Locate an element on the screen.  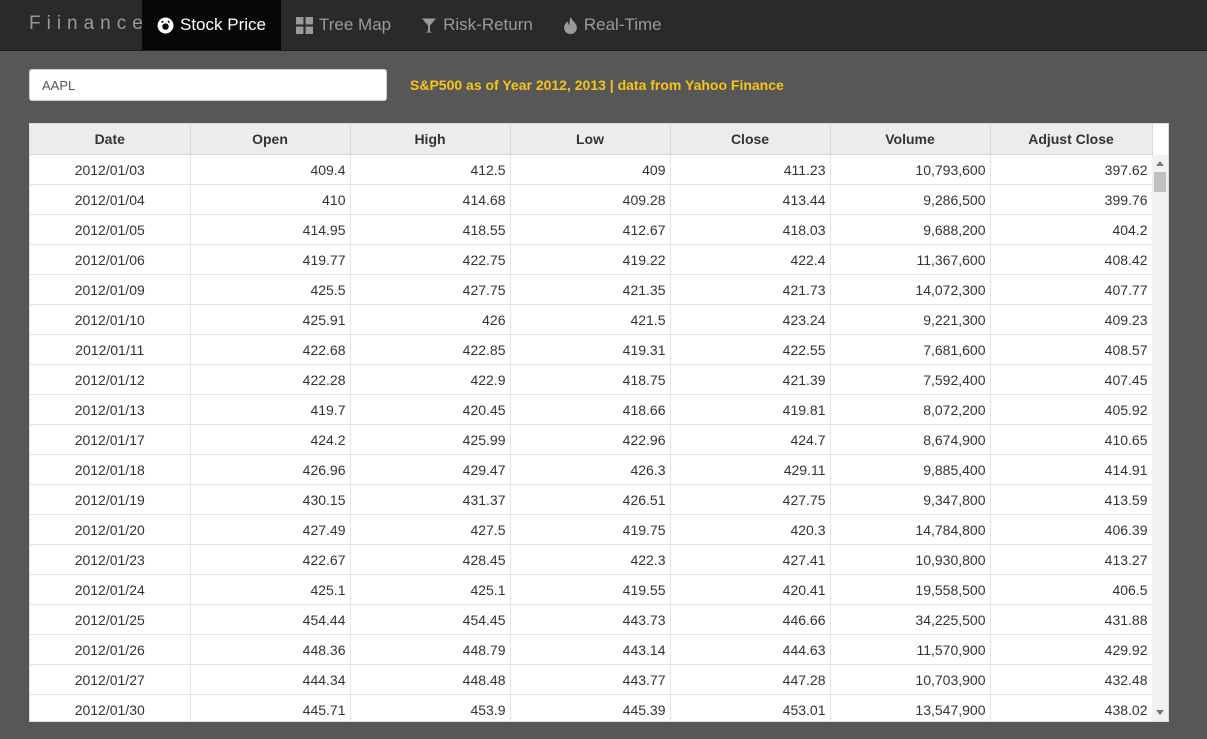
table-cell: 2012/01/30 is located at coordinates (110, 707).